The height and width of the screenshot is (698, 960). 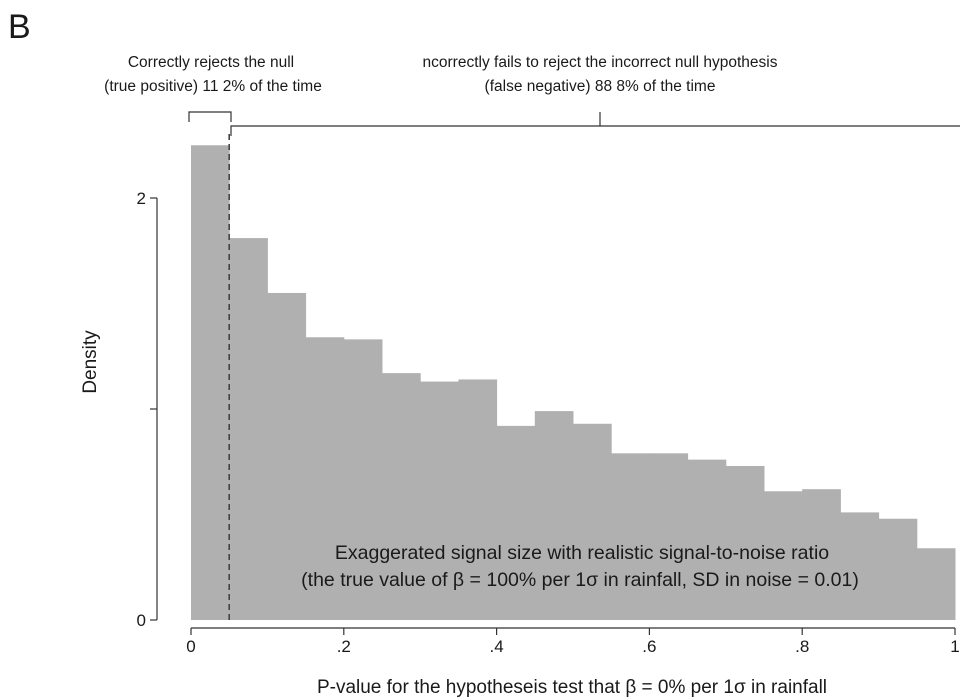 I want to click on y-axis-title: Density, so click(x=90, y=362).